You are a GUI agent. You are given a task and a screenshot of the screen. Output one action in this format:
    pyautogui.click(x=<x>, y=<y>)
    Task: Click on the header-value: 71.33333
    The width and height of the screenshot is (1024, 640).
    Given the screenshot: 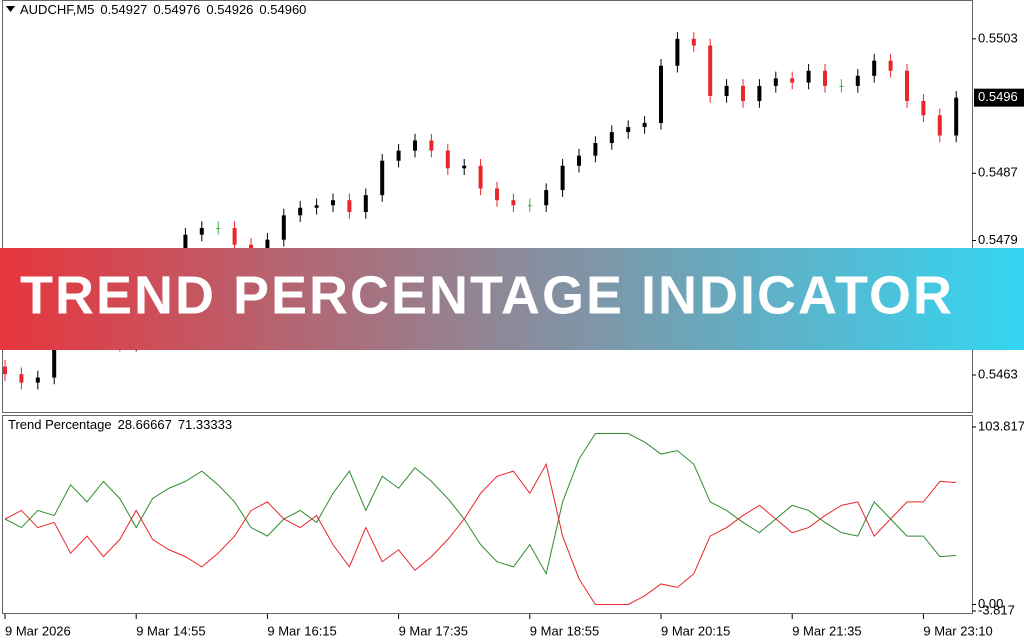 What is the action you would take?
    pyautogui.click(x=205, y=424)
    